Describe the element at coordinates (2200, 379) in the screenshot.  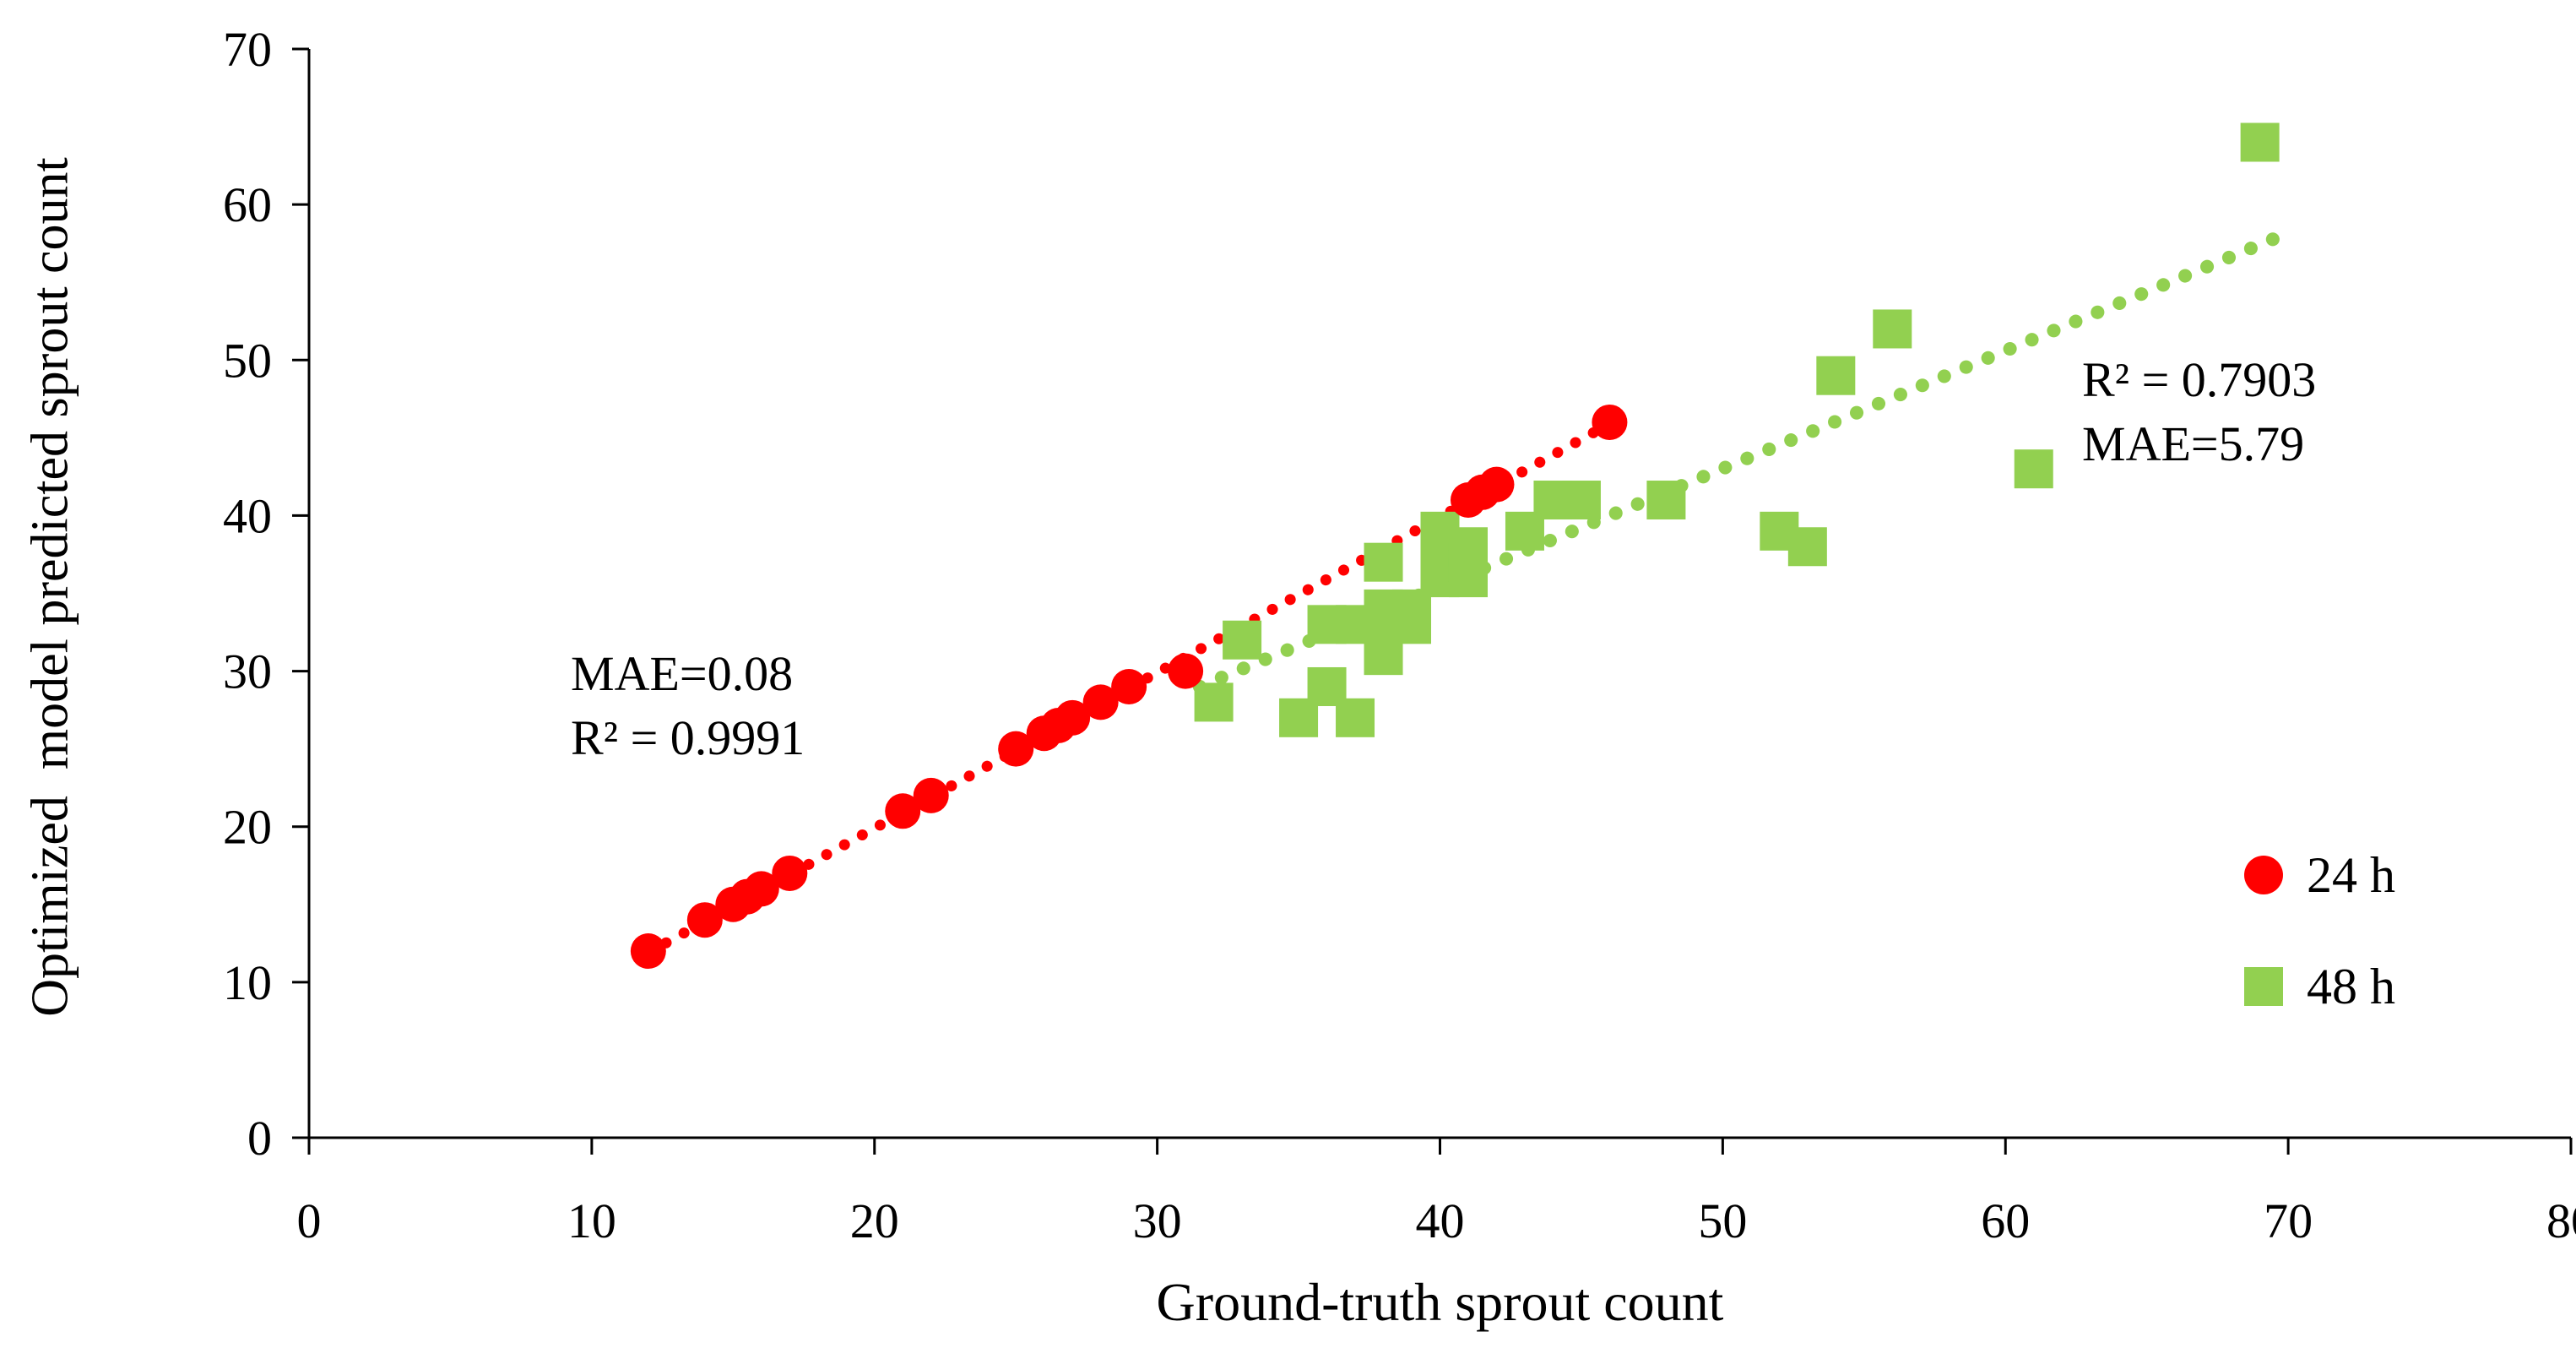
I see `stats-48h-r2: R² = 0.7903` at that location.